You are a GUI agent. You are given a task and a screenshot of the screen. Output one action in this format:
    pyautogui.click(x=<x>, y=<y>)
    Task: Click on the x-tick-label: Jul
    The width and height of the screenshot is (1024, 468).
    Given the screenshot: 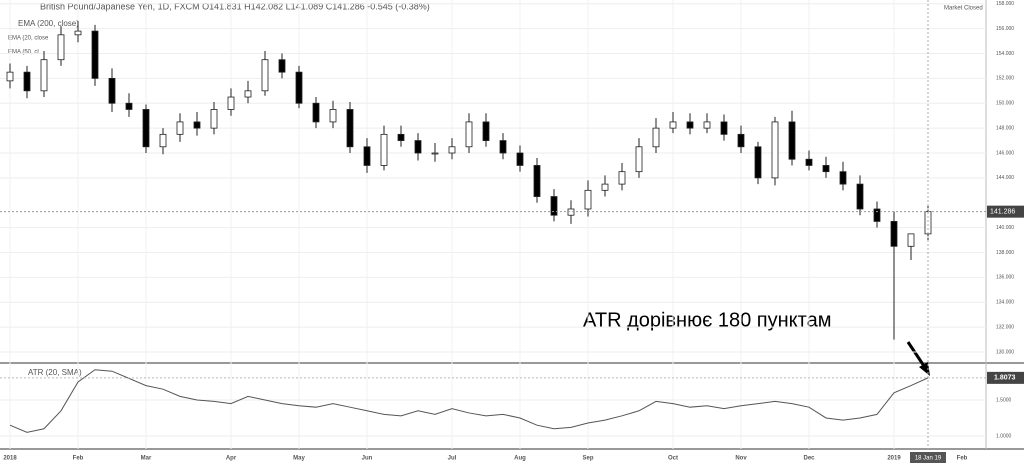 What is the action you would take?
    pyautogui.click(x=452, y=459)
    